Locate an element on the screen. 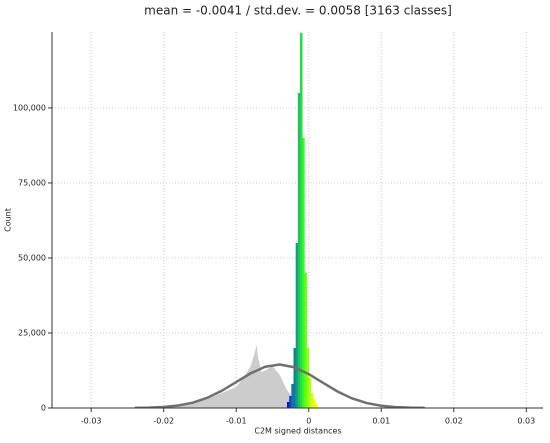  x-tick-label: 0.02 is located at coordinates (454, 421).